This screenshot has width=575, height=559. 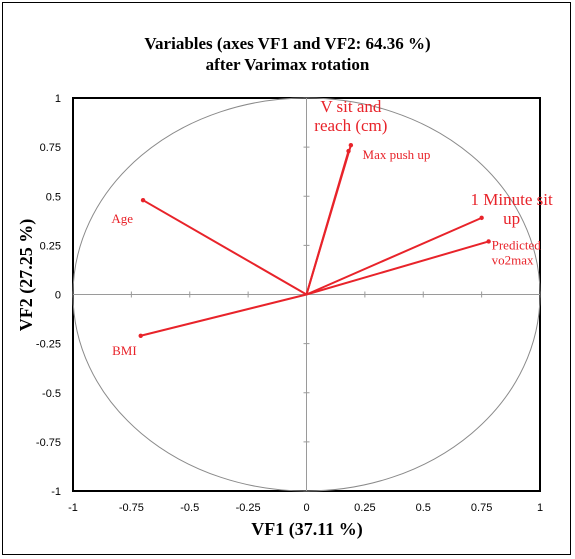 I want to click on vector-point-age, so click(x=143, y=200).